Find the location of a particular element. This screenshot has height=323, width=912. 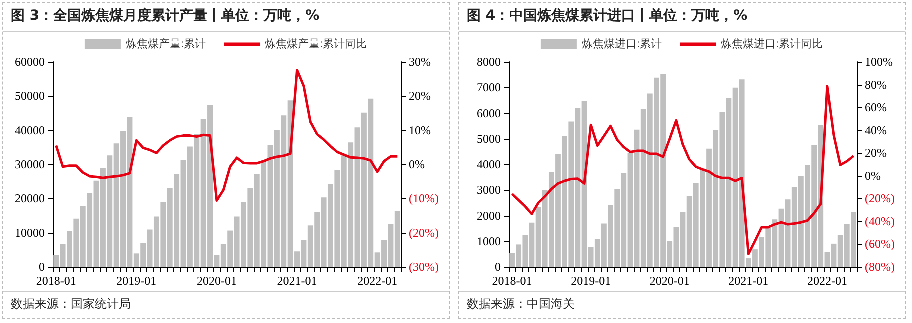

y2-tick-label: 60% is located at coordinates (876, 107).